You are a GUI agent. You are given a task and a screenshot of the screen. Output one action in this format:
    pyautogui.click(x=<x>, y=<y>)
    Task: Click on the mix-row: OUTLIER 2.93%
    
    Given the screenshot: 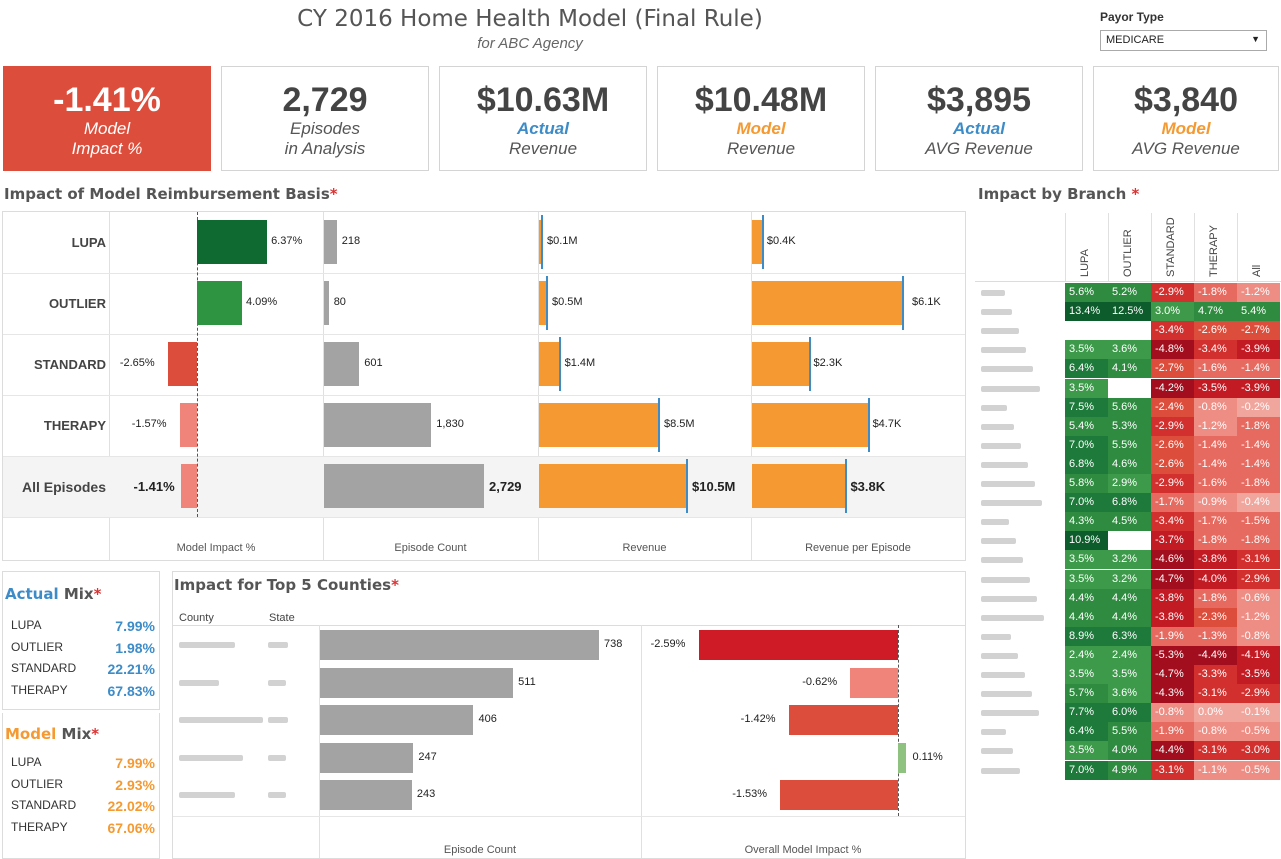 What is the action you would take?
    pyautogui.click(x=85, y=784)
    